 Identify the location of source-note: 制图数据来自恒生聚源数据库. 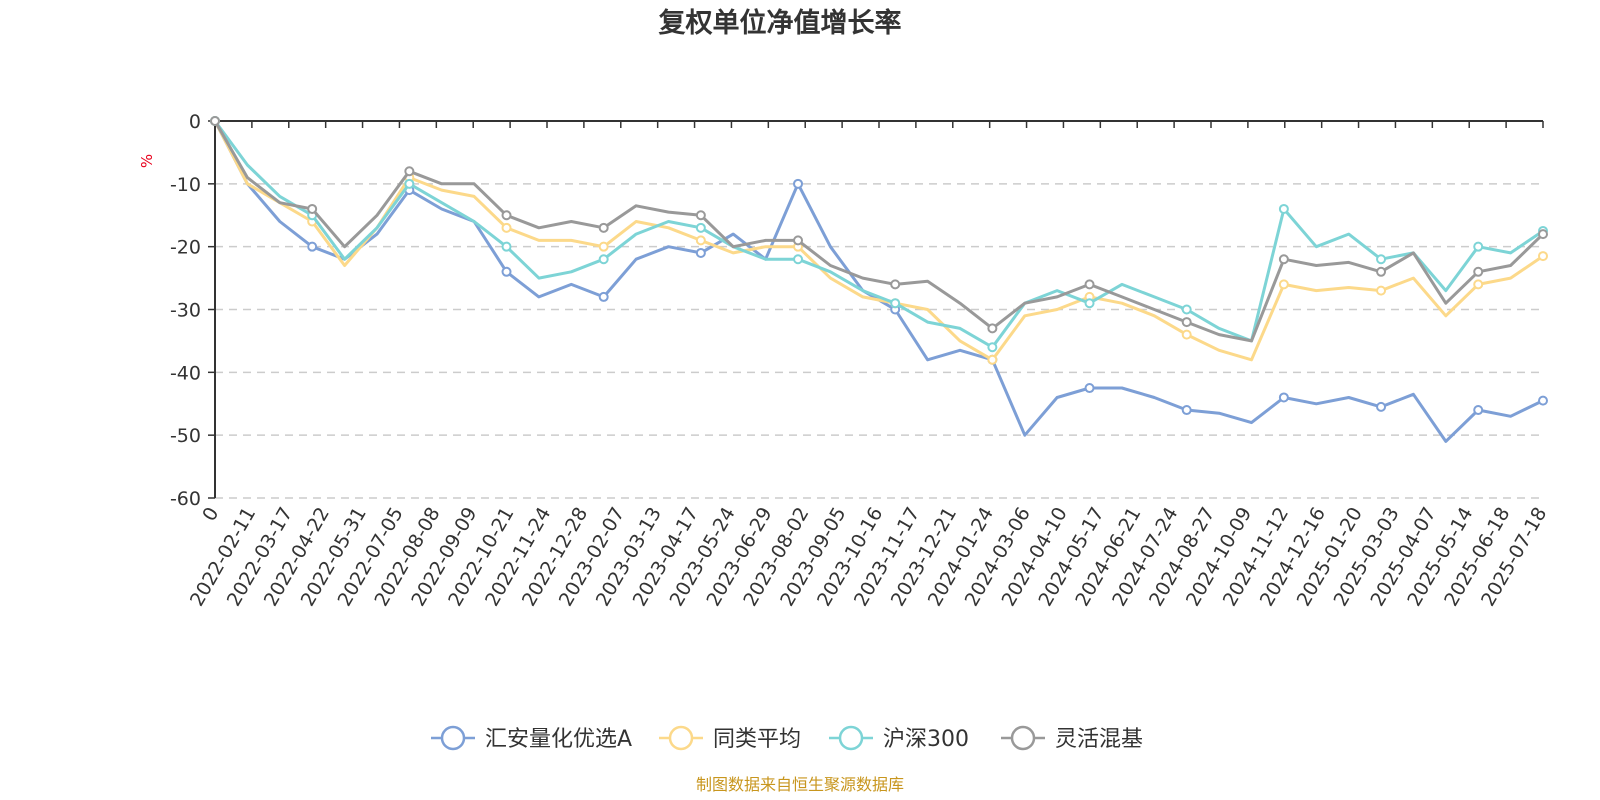
(800, 784).